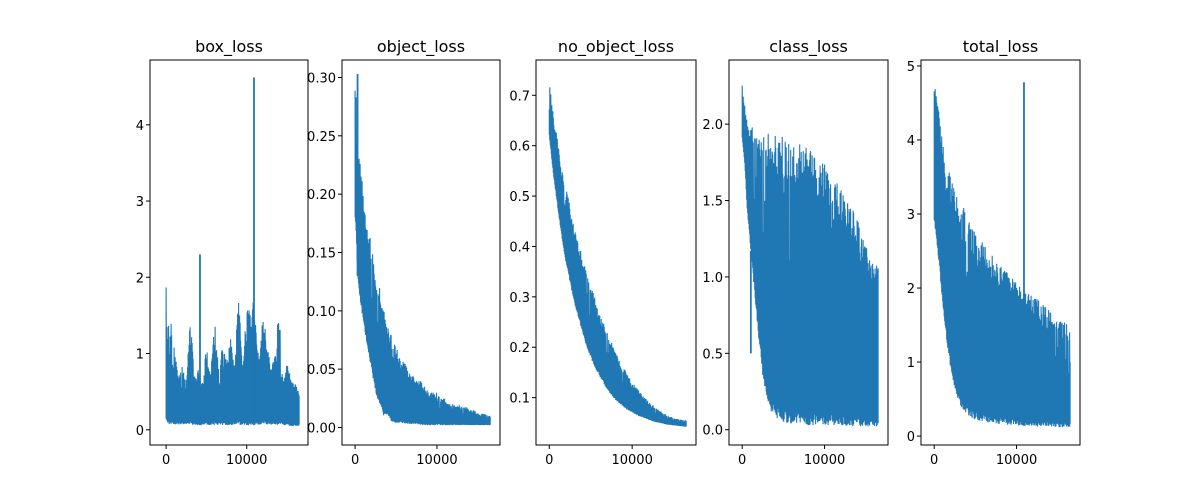 This screenshot has height=504, width=1200. What do you see at coordinates (321, 79) in the screenshot?
I see `y-tick-label: 0.30` at bounding box center [321, 79].